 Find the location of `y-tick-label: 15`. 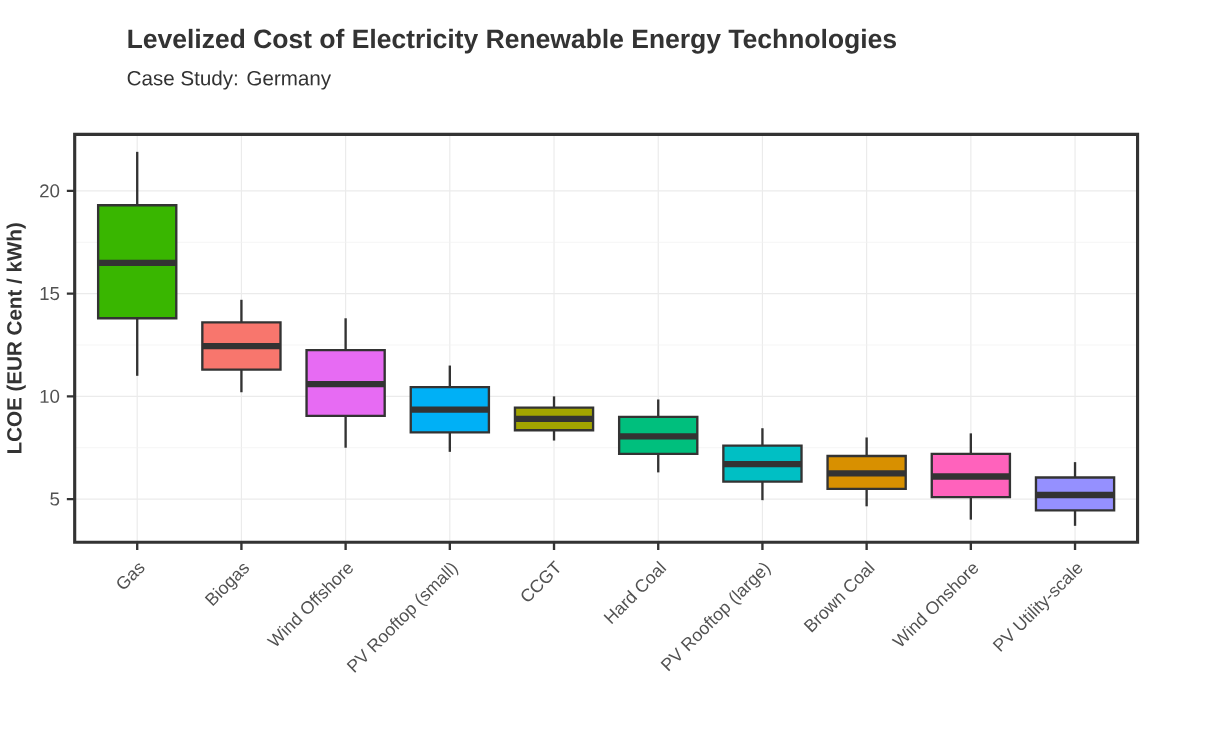

y-tick-label: 15 is located at coordinates (50, 293).